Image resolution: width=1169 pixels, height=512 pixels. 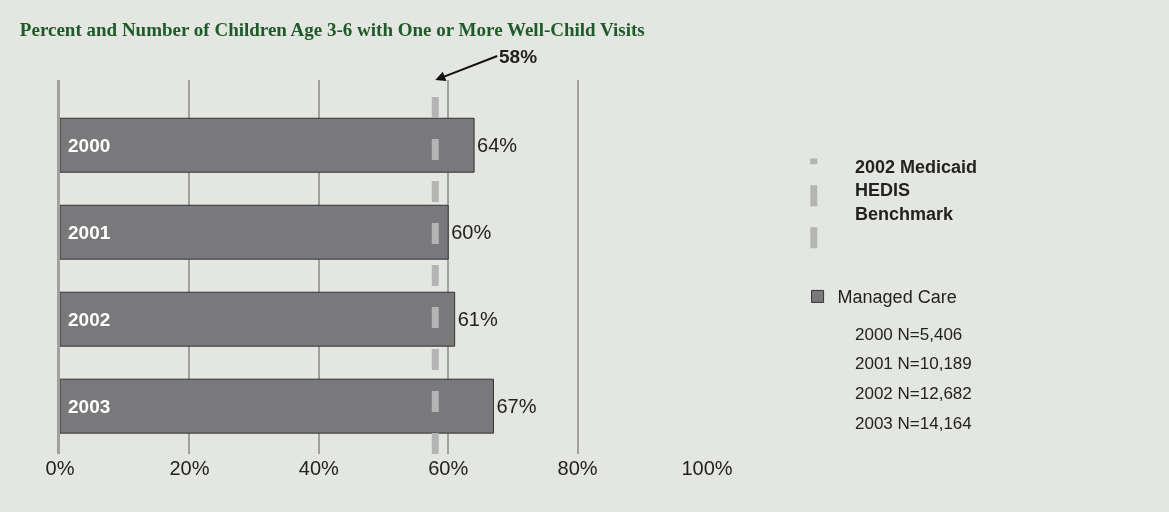 What do you see at coordinates (60, 468) in the screenshot?
I see `x-tick-label: 0%` at bounding box center [60, 468].